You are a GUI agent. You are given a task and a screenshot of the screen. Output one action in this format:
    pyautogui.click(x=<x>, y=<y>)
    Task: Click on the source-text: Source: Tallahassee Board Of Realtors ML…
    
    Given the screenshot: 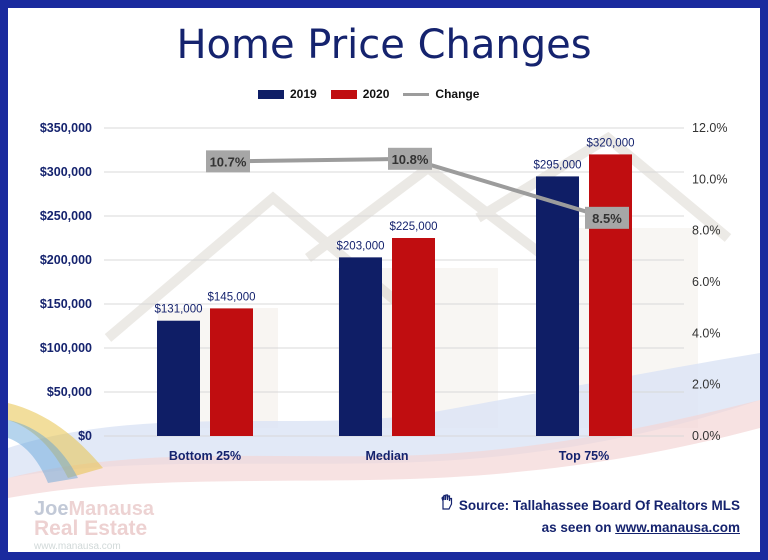 What is the action you would take?
    pyautogui.click(x=599, y=505)
    